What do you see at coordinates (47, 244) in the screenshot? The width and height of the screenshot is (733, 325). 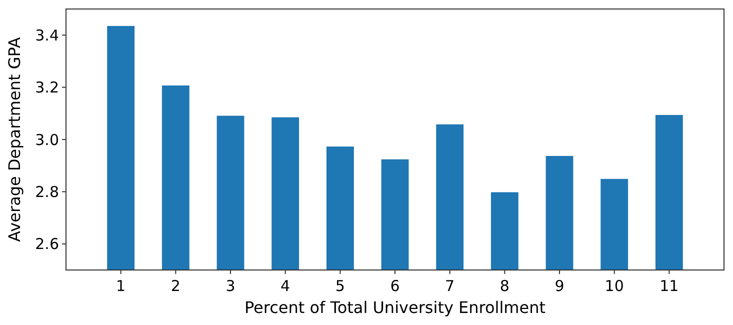 I see `y-tick-label: 2.6` at bounding box center [47, 244].